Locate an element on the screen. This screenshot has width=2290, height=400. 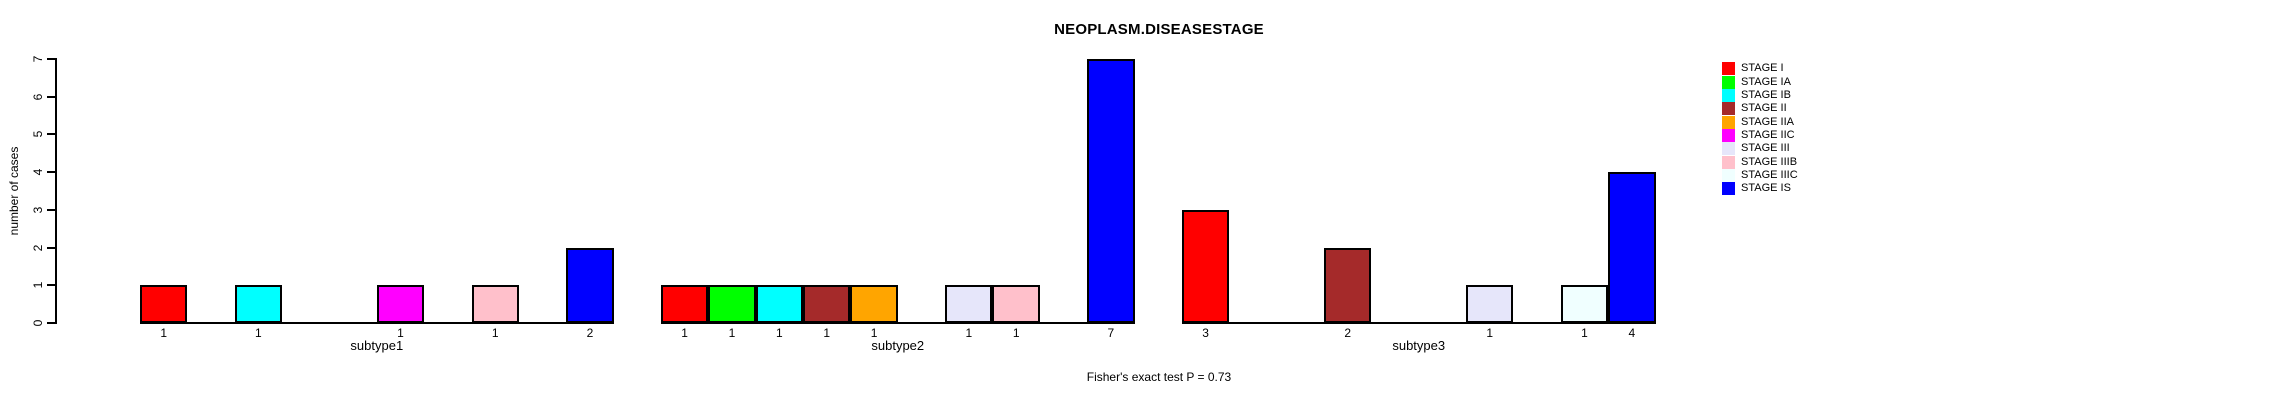
y-axis-tick-label: 5 is located at coordinates (38, 134).